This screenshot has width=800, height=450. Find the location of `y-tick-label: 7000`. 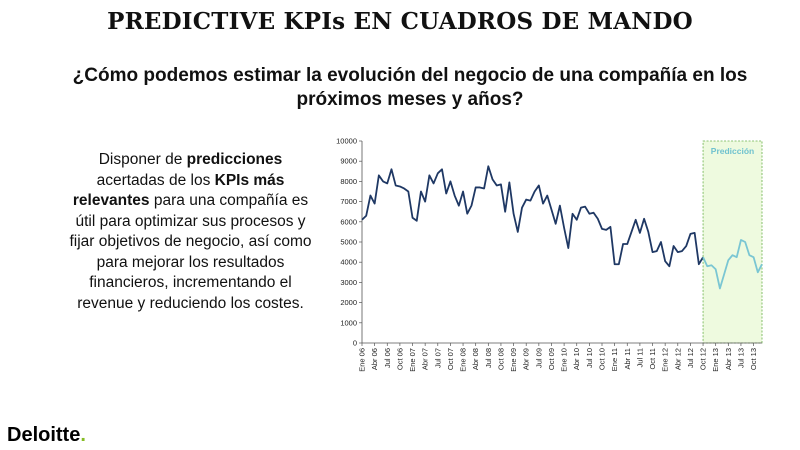

y-tick-label: 7000 is located at coordinates (348, 201).